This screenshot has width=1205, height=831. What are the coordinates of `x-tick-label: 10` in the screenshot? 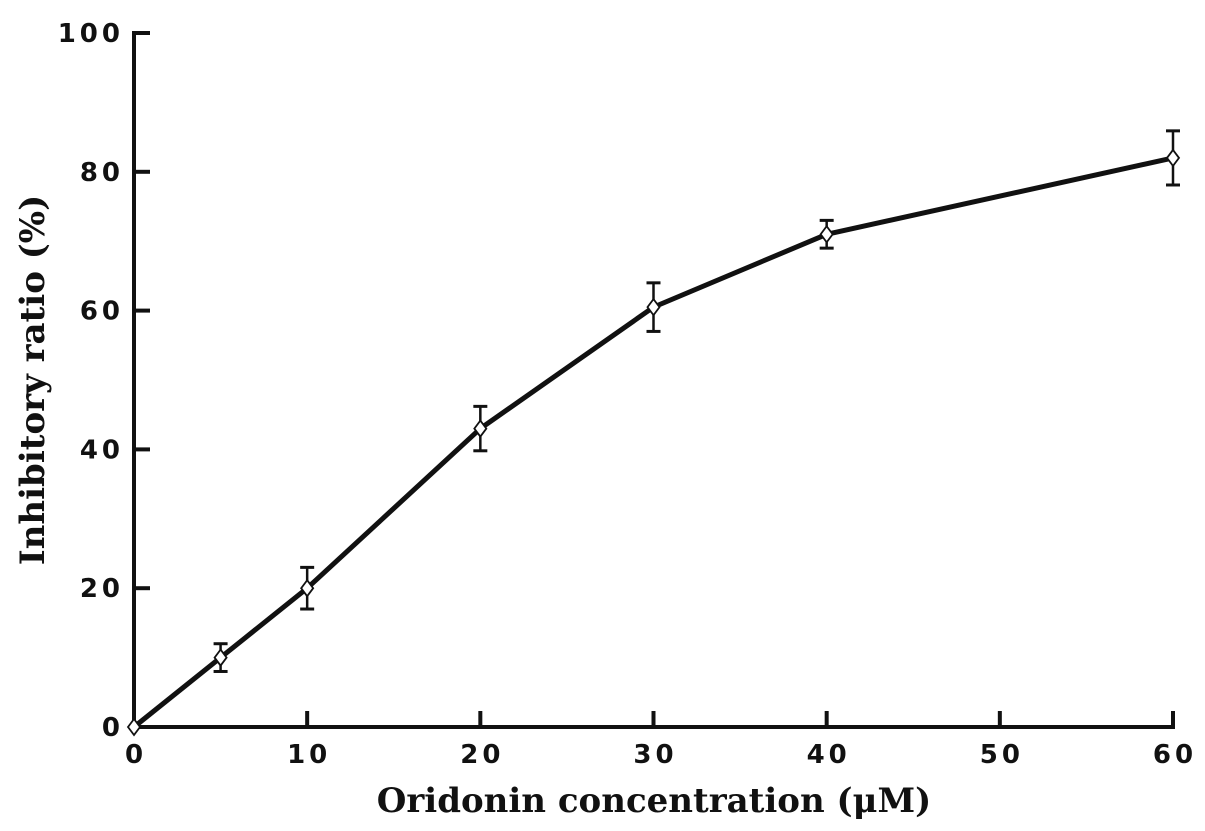 It's located at (309, 755).